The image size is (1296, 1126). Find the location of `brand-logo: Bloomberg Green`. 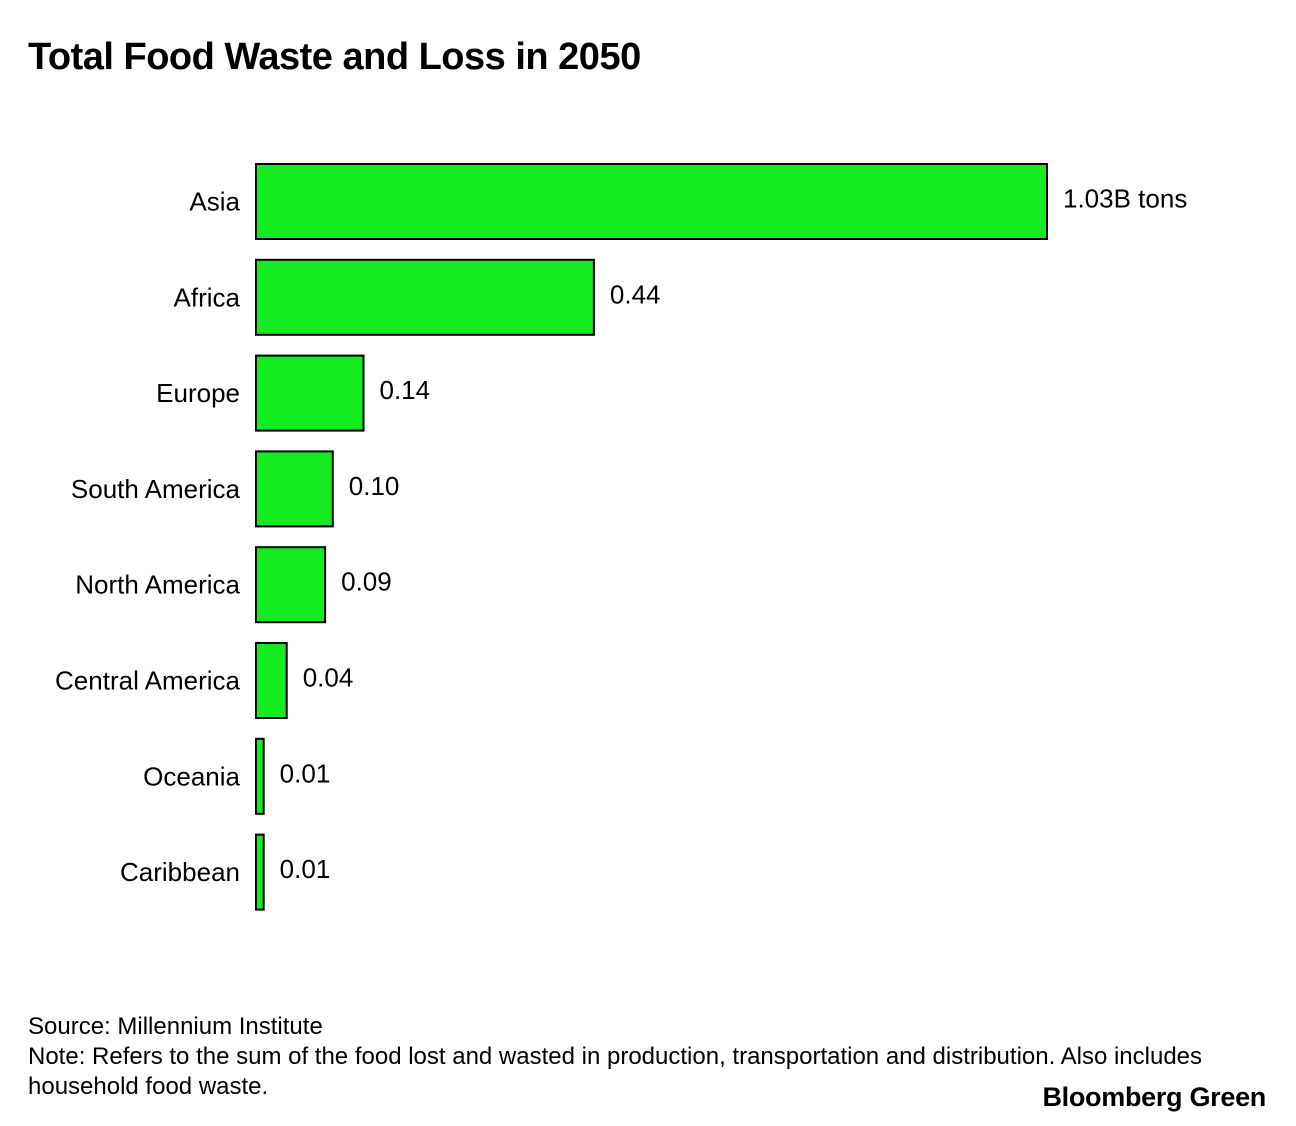

brand-logo: Bloomberg Green is located at coordinates (1154, 1097).